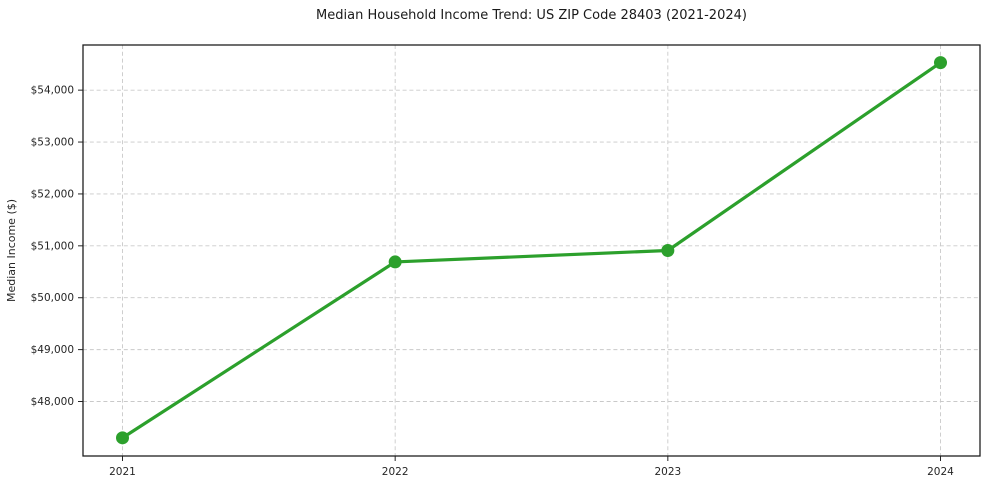 The image size is (989, 490). What do you see at coordinates (395, 472) in the screenshot?
I see `x-tick-label: 2022` at bounding box center [395, 472].